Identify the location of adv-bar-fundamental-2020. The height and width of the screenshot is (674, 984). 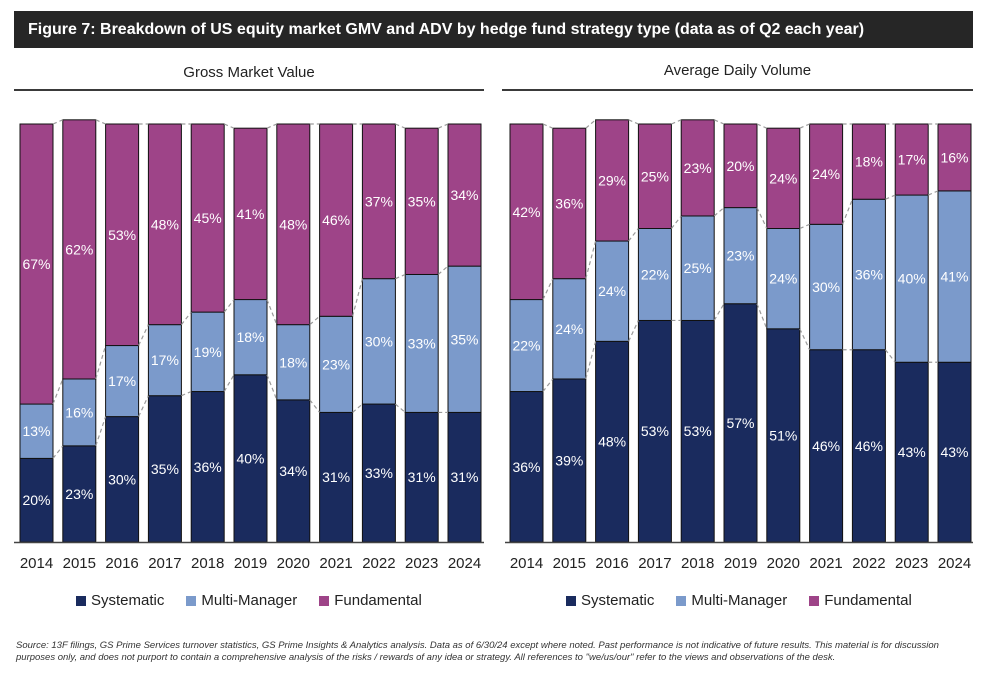
(783, 178).